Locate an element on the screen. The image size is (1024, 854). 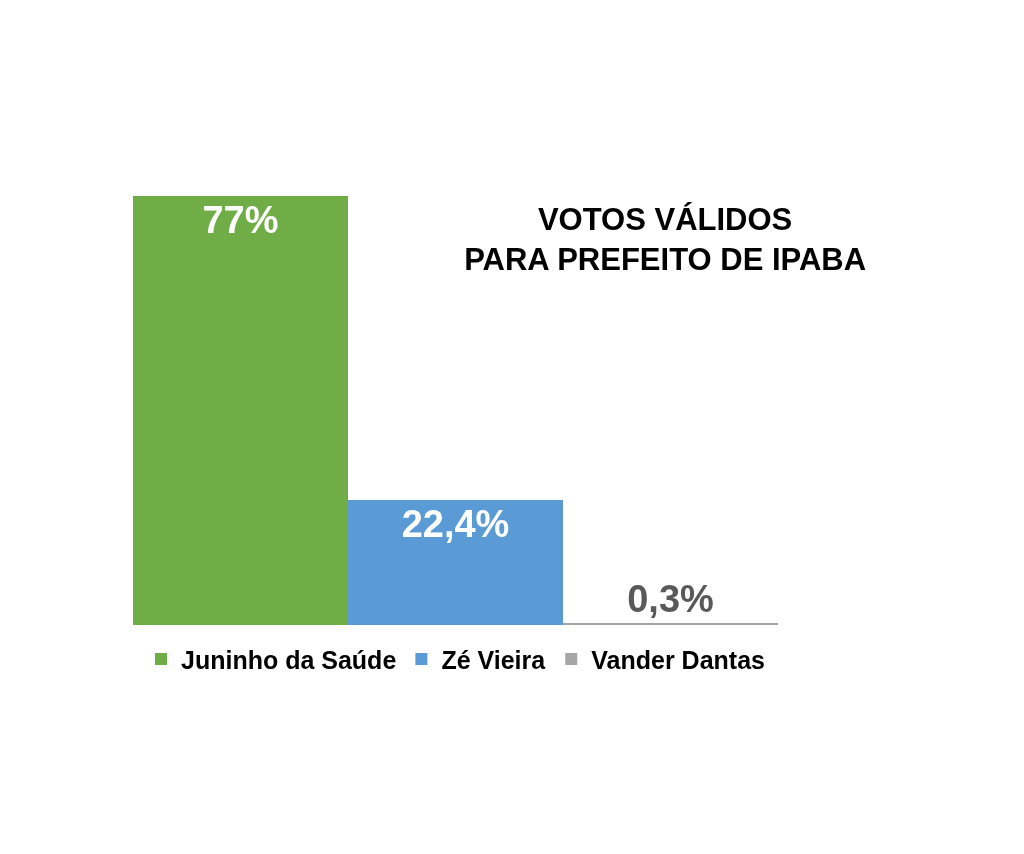
legend-label: Juninho da Saúde is located at coordinates (289, 659).